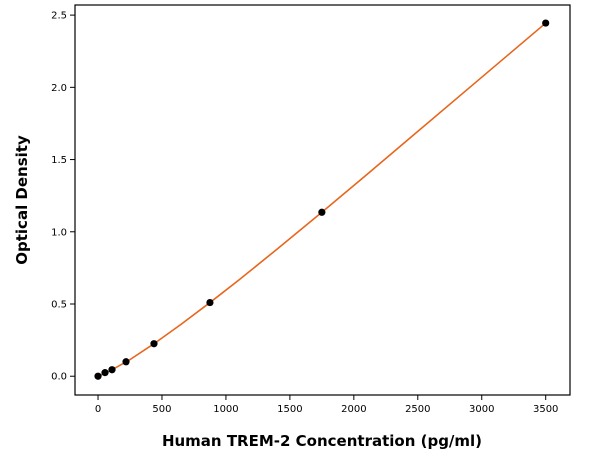  Describe the element at coordinates (545, 409) in the screenshot. I see `x-tick-label: 3500` at that location.